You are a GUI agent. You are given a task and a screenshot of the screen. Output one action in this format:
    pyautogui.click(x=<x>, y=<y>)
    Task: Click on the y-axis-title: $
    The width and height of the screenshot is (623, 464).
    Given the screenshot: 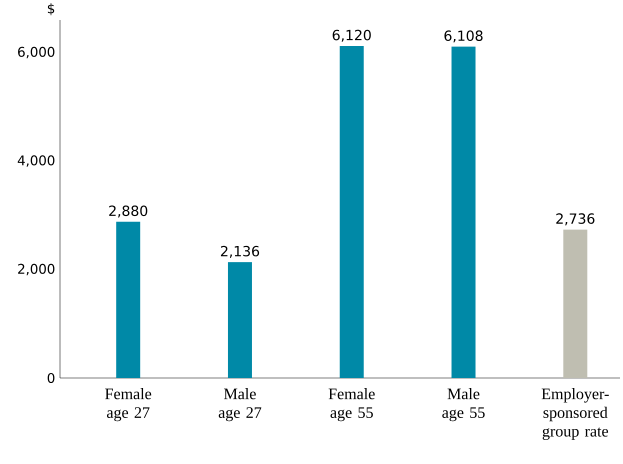 What is the action you would take?
    pyautogui.click(x=51, y=9)
    